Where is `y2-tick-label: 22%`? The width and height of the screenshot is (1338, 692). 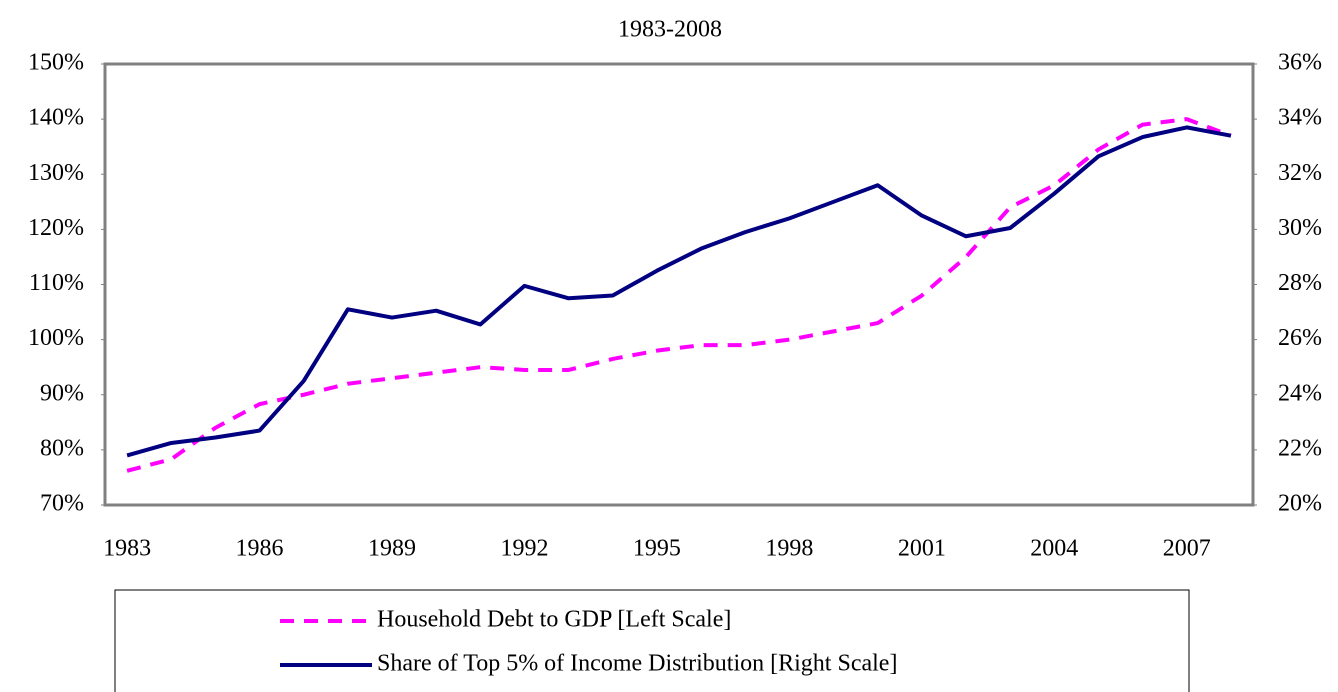 y2-tick-label: 22% is located at coordinates (1300, 448).